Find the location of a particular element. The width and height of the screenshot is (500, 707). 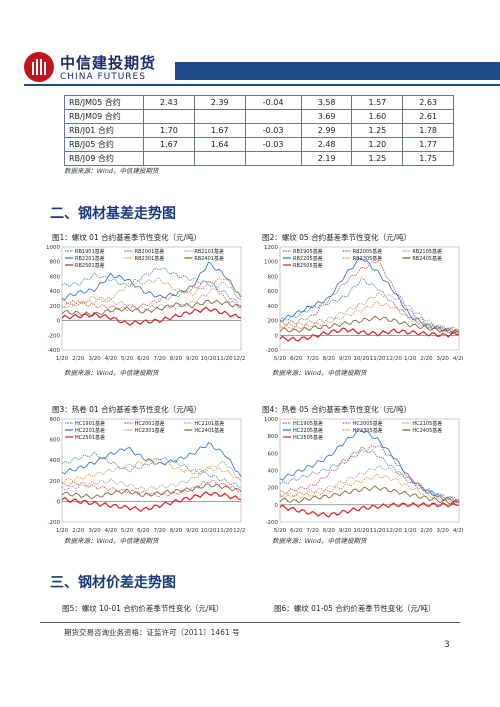

legend-label: RB2001基差 is located at coordinates (150, 251).